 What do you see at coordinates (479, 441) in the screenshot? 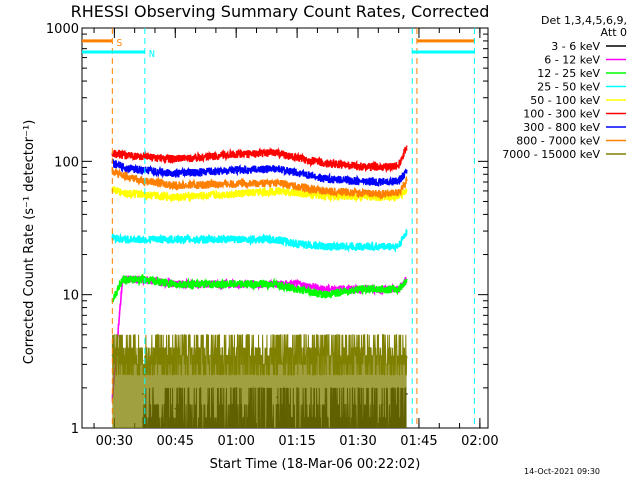
I see `x-tick-label: 02:00` at bounding box center [479, 441].